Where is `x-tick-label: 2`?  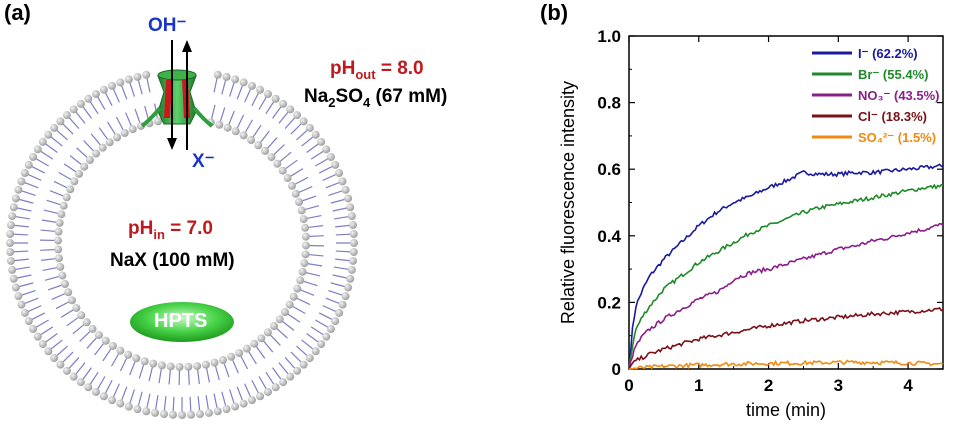
x-tick-label: 2 is located at coordinates (768, 385).